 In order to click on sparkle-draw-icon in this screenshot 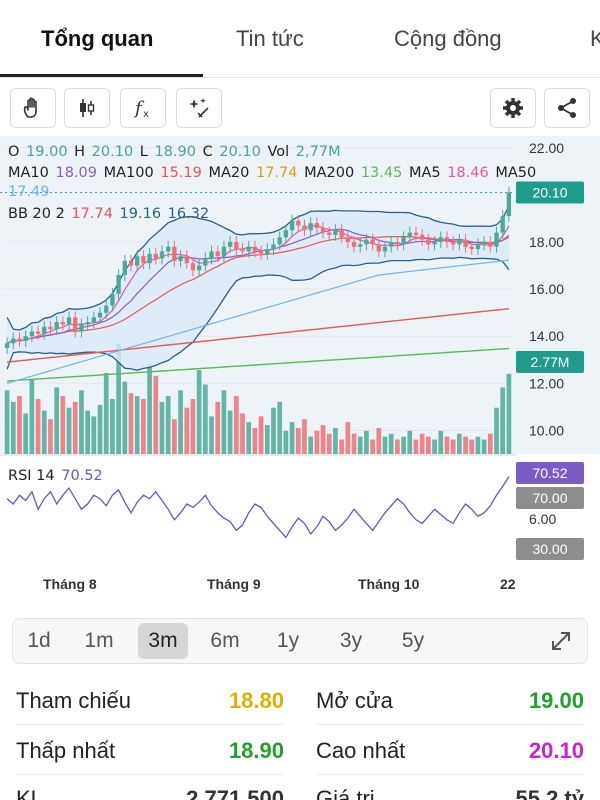, I will do `click(199, 108)`.